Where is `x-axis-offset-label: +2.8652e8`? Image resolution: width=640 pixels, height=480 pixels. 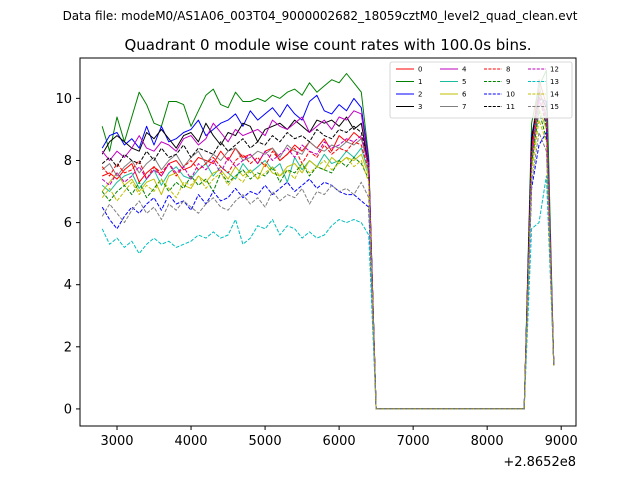 x-axis-offset-label: +2.8652e8 is located at coordinates (539, 462).